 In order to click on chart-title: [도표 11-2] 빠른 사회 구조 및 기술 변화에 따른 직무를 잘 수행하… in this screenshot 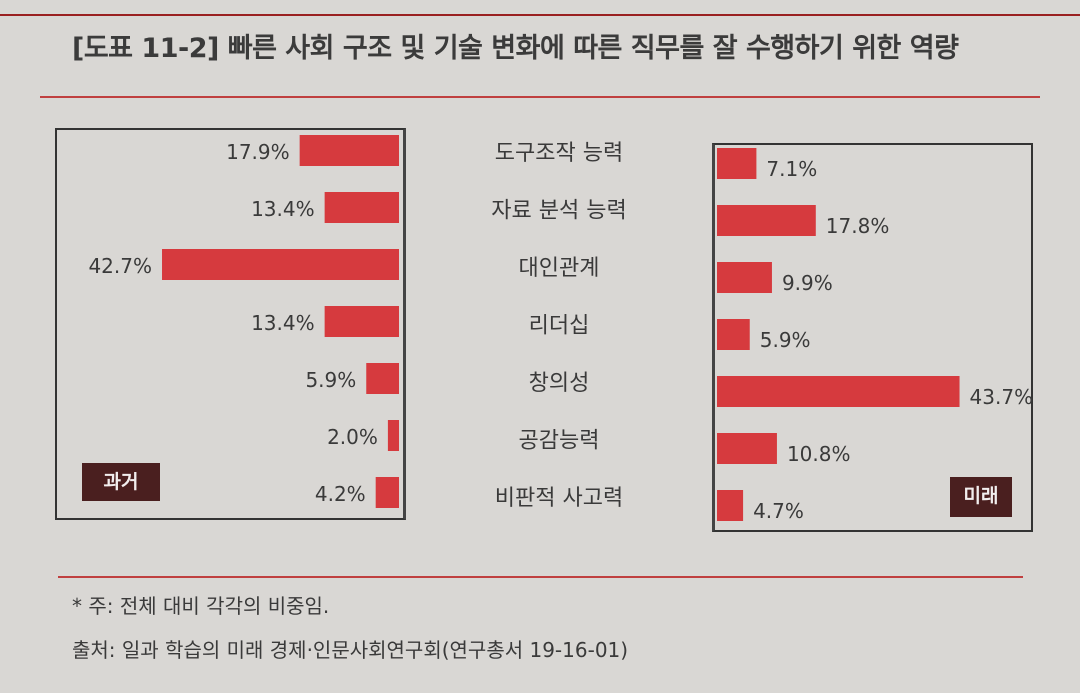, I will do `click(515, 48)`.